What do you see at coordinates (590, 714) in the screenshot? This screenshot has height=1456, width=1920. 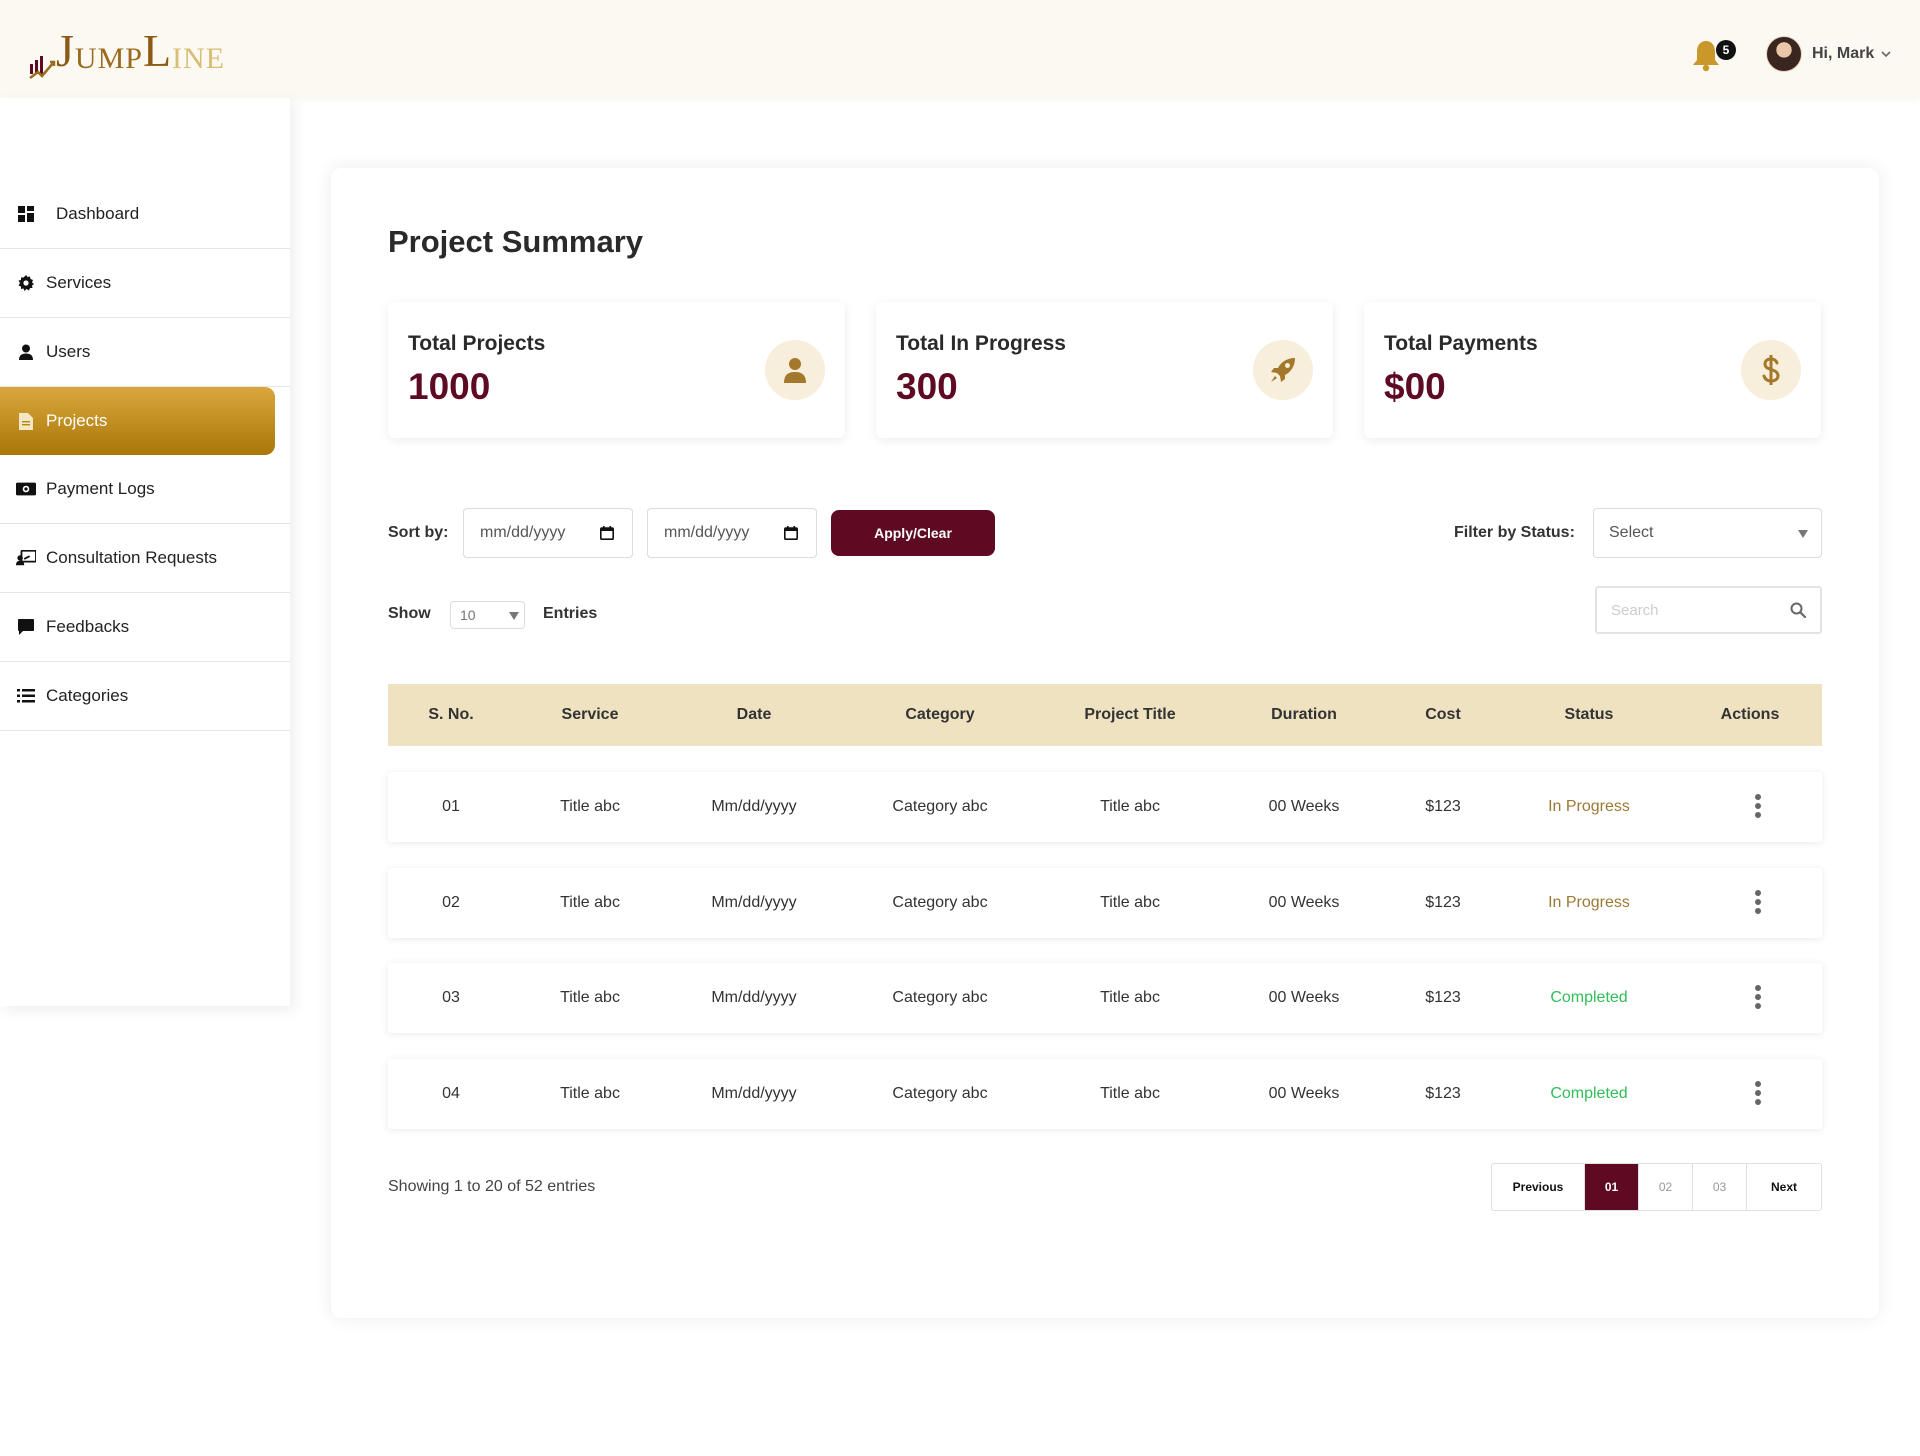 I see `column-header: Service` at bounding box center [590, 714].